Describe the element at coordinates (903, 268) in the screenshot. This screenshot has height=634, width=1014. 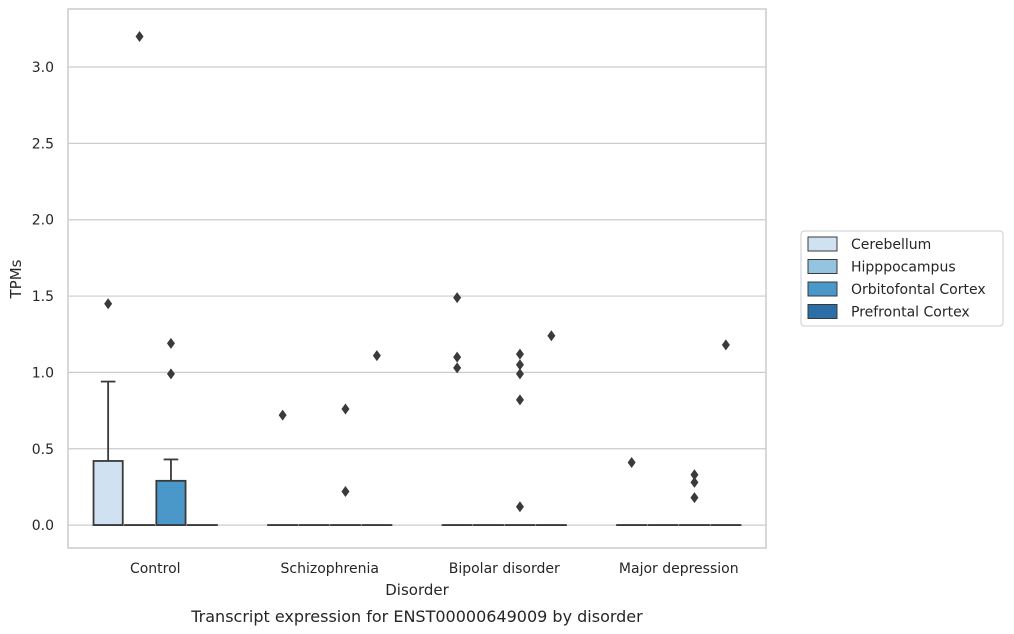
I see `legend-label: Hipppocampus` at that location.